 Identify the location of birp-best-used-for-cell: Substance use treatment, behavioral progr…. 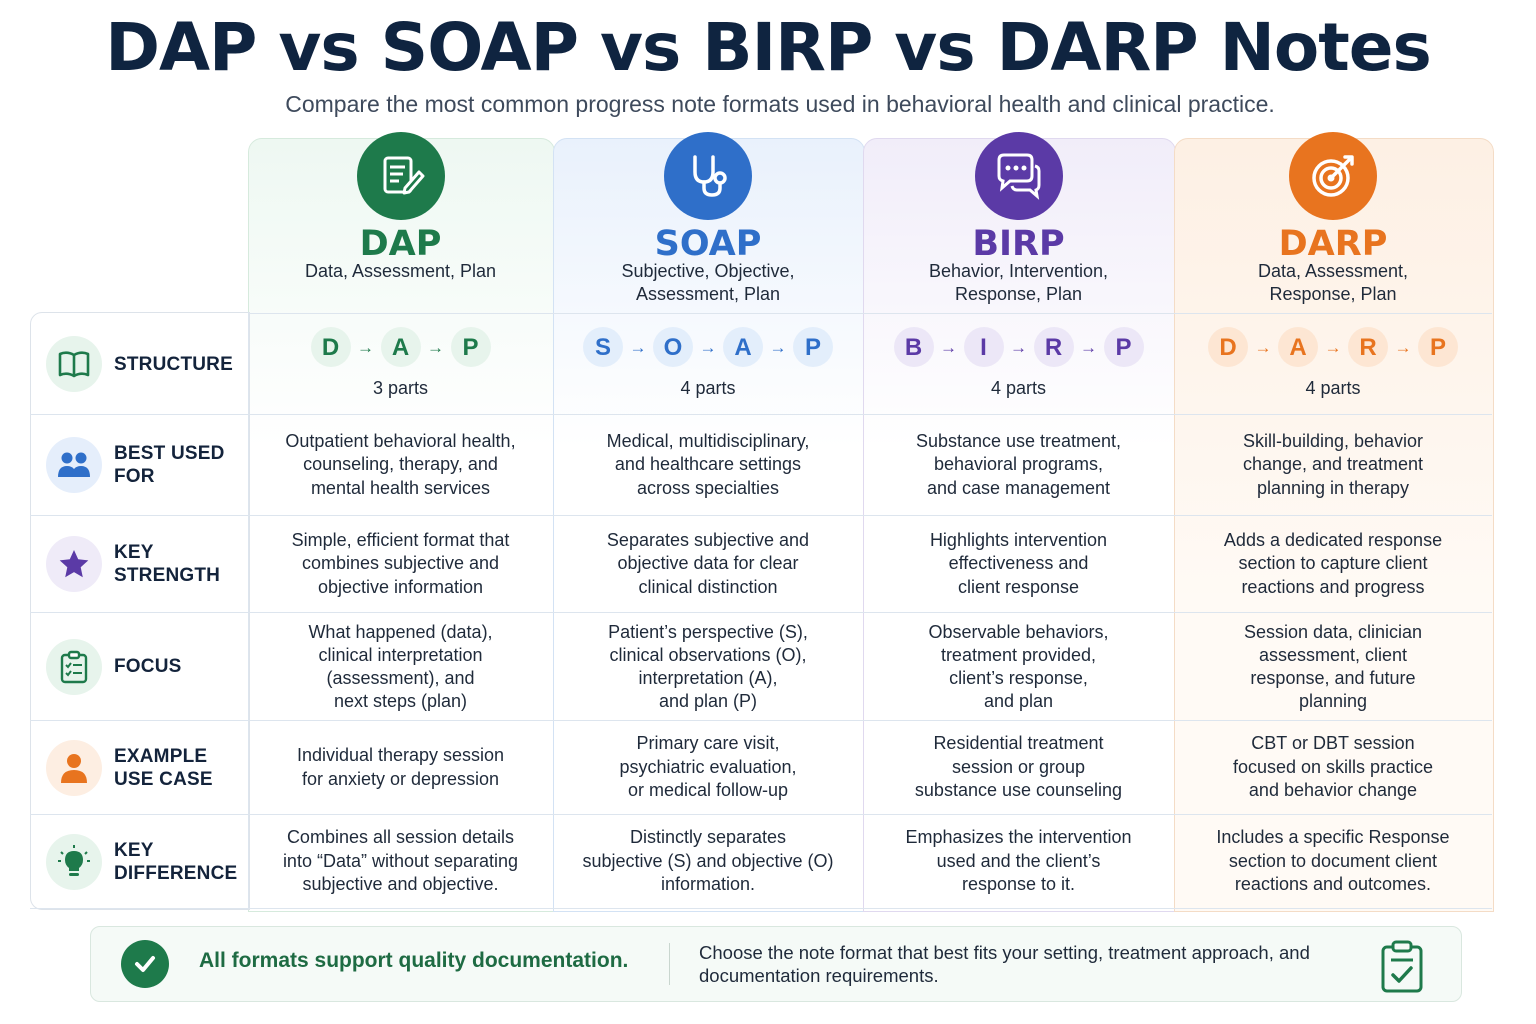
(1018, 464).